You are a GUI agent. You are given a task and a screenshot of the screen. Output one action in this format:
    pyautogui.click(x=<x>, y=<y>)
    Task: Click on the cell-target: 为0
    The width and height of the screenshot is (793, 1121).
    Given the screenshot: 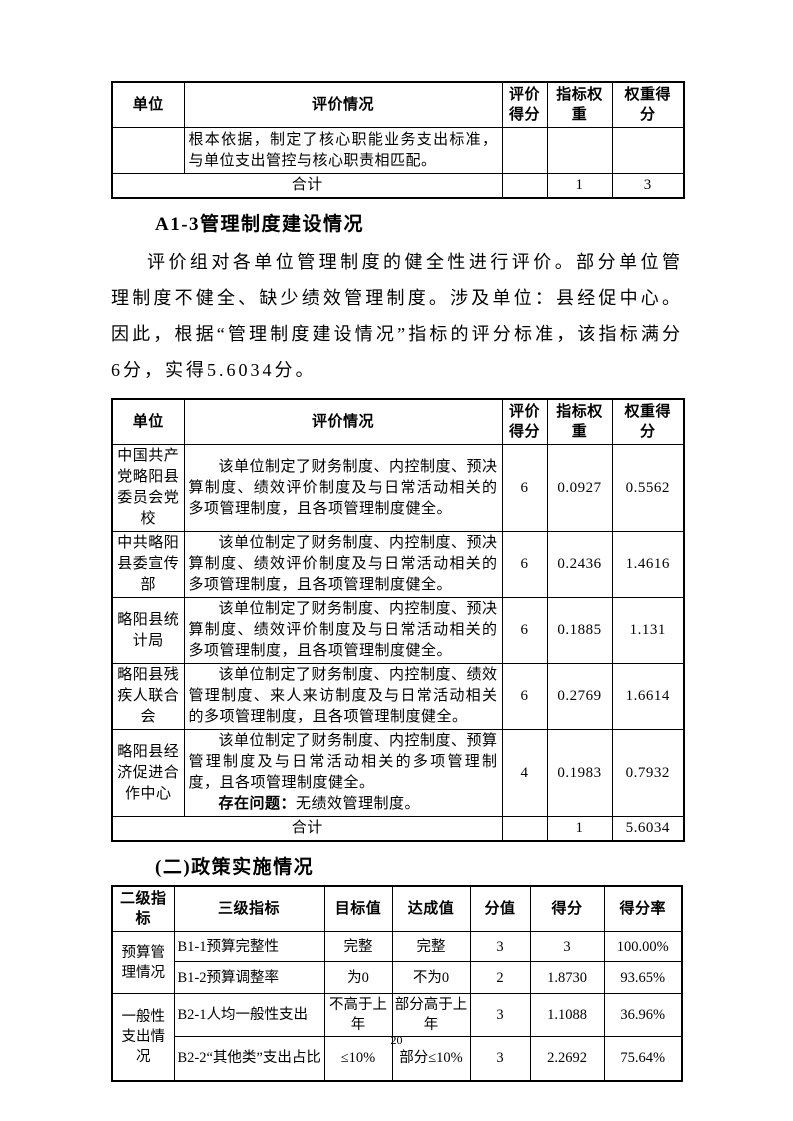 What is the action you would take?
    pyautogui.click(x=358, y=977)
    